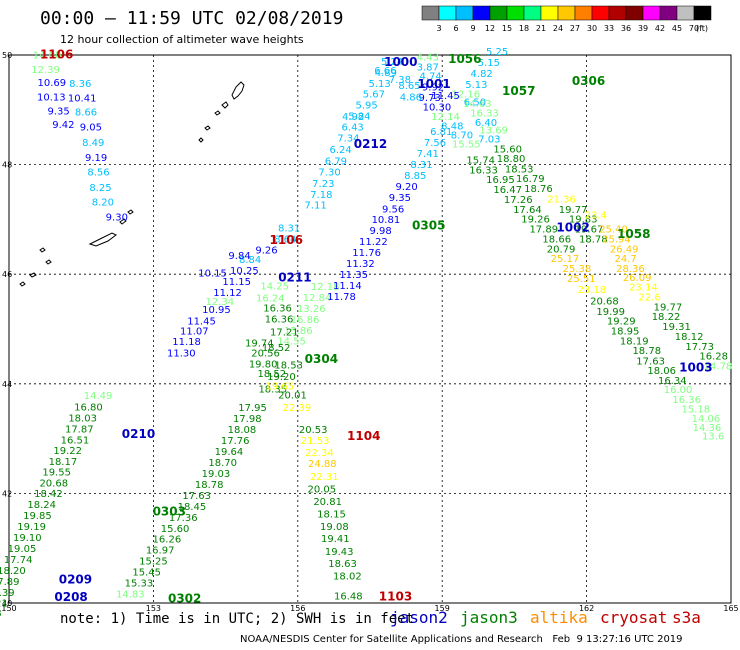 Image resolution: width=740 pixels, height=650 pixels. Describe the element at coordinates (75, 441) in the screenshot. I see `wave-height-value: 16.51` at that location.